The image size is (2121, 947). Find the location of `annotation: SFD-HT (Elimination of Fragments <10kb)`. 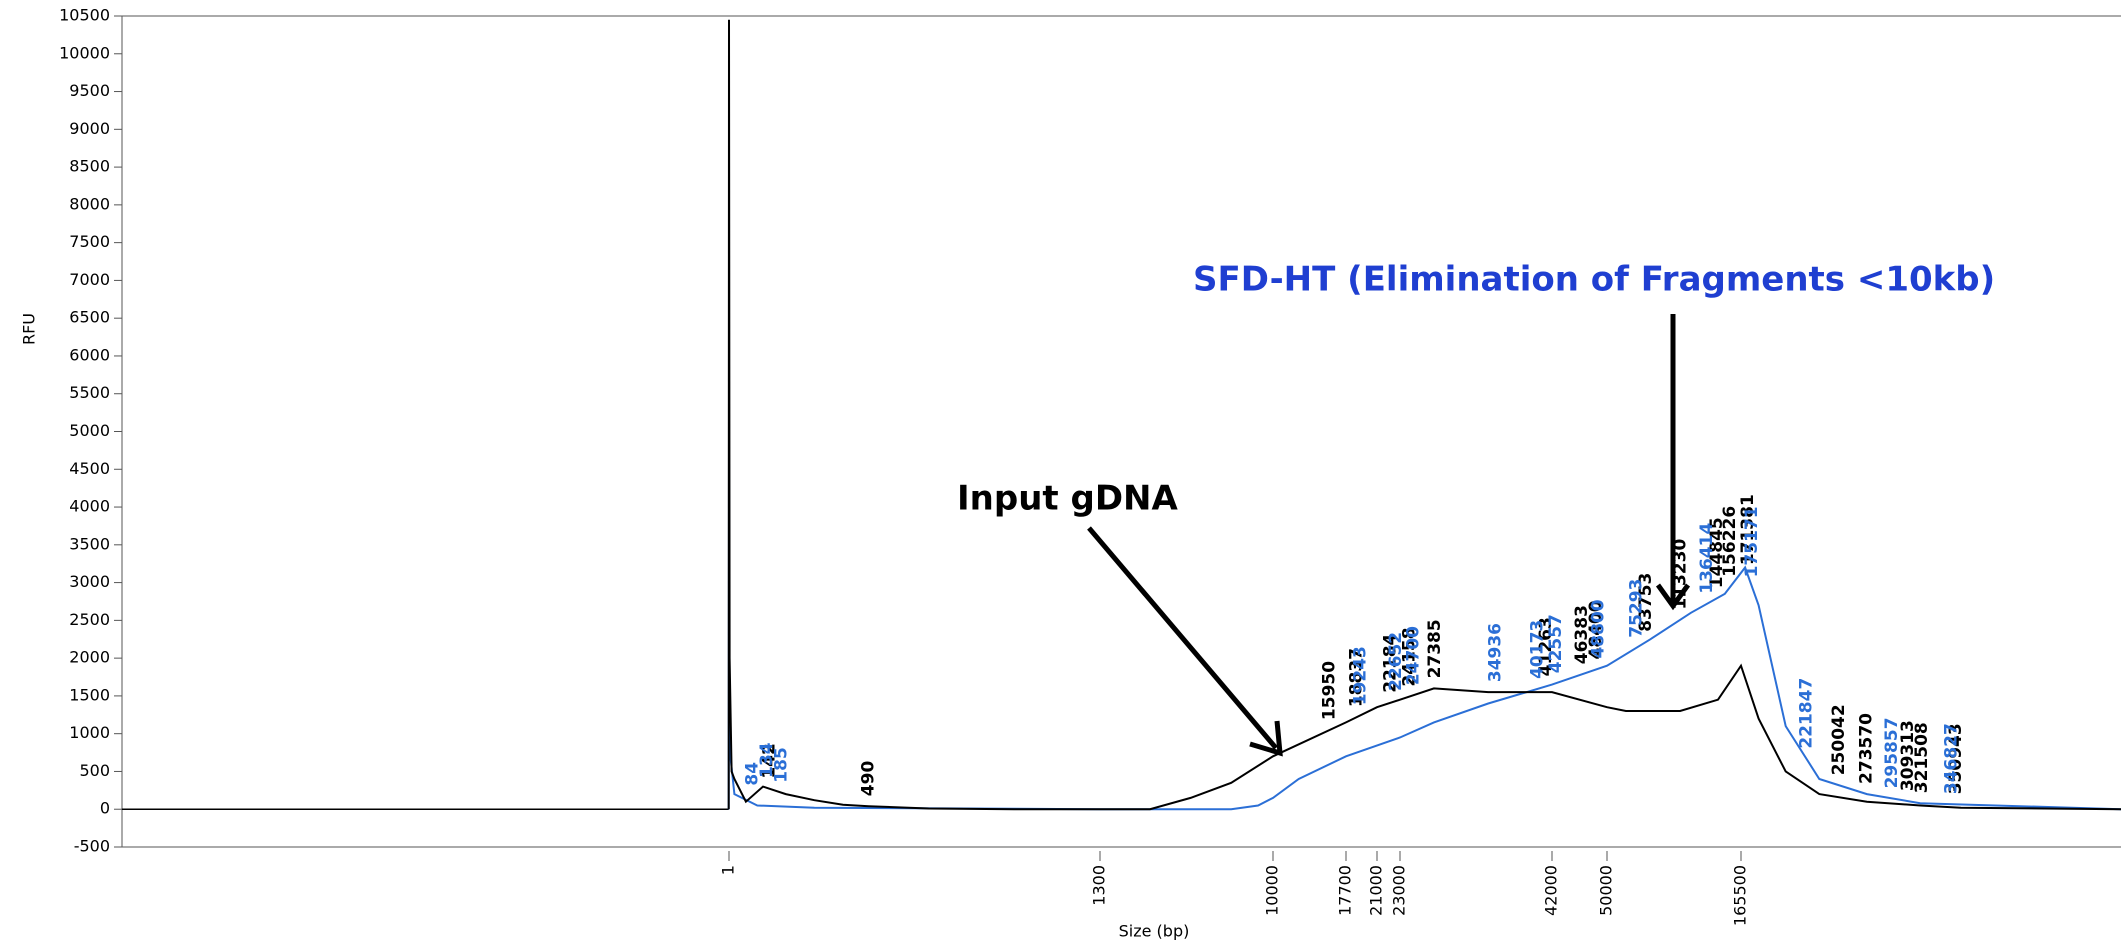

annotation: SFD-HT (Elimination of Fragments <10kb) is located at coordinates (1594, 280).